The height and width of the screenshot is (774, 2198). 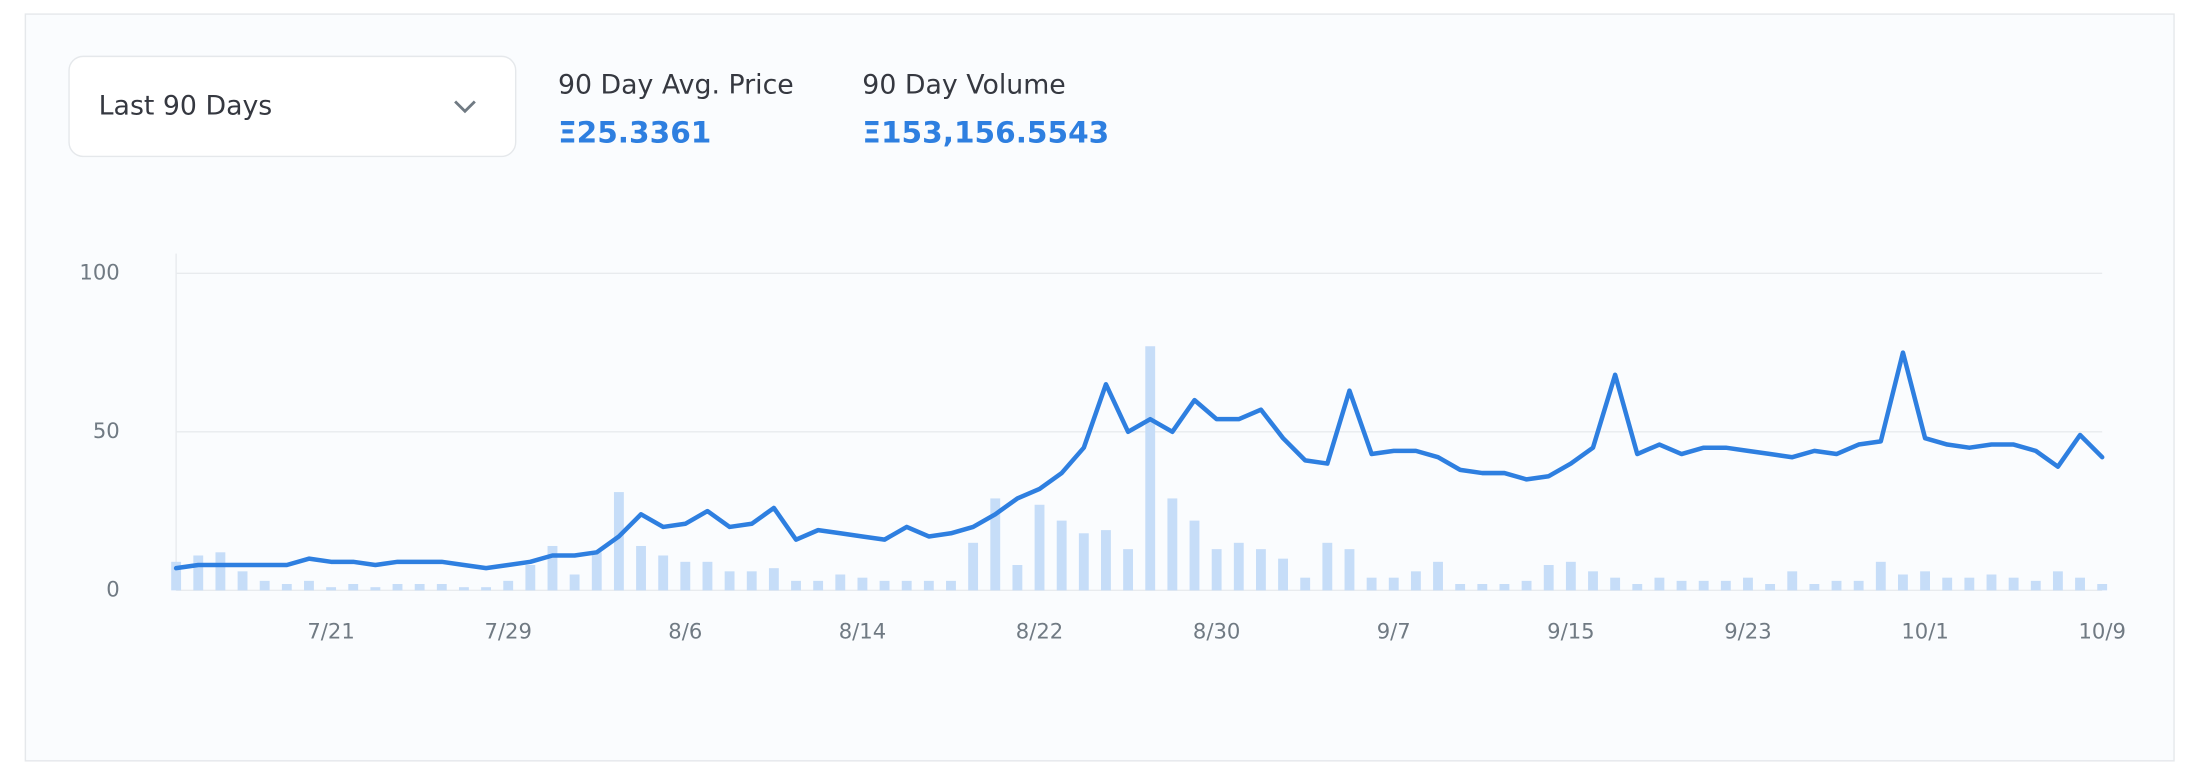 I want to click on x-tick-label: 8/14, so click(x=862, y=631).